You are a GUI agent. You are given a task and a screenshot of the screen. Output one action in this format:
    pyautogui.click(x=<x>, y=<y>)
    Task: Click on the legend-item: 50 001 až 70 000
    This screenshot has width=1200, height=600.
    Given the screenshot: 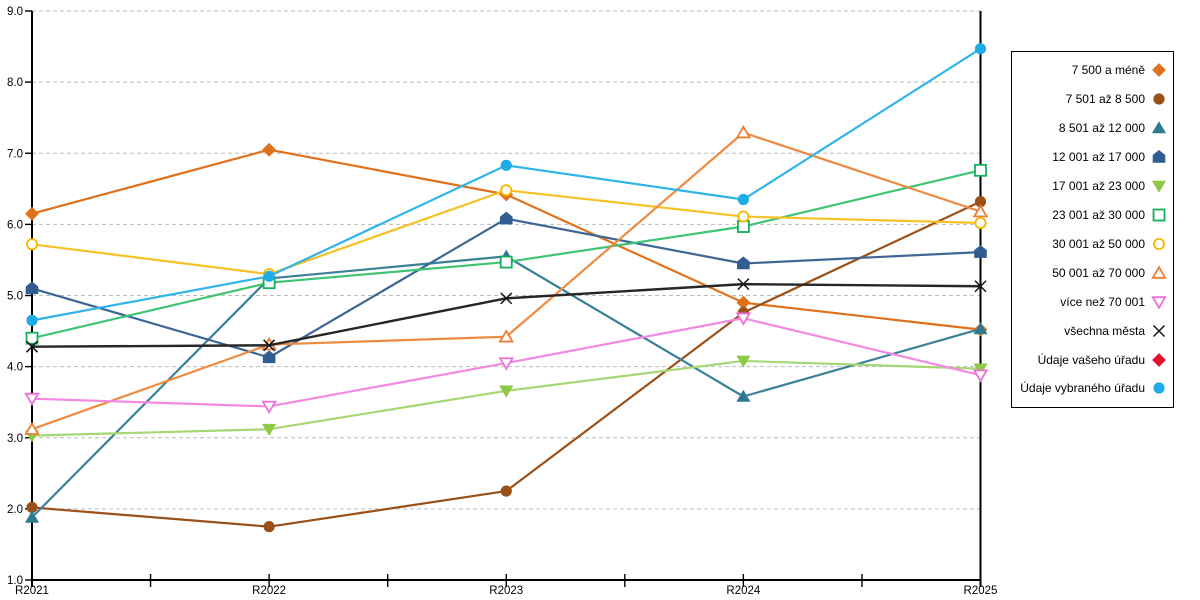 What is the action you would take?
    pyautogui.click(x=1091, y=272)
    